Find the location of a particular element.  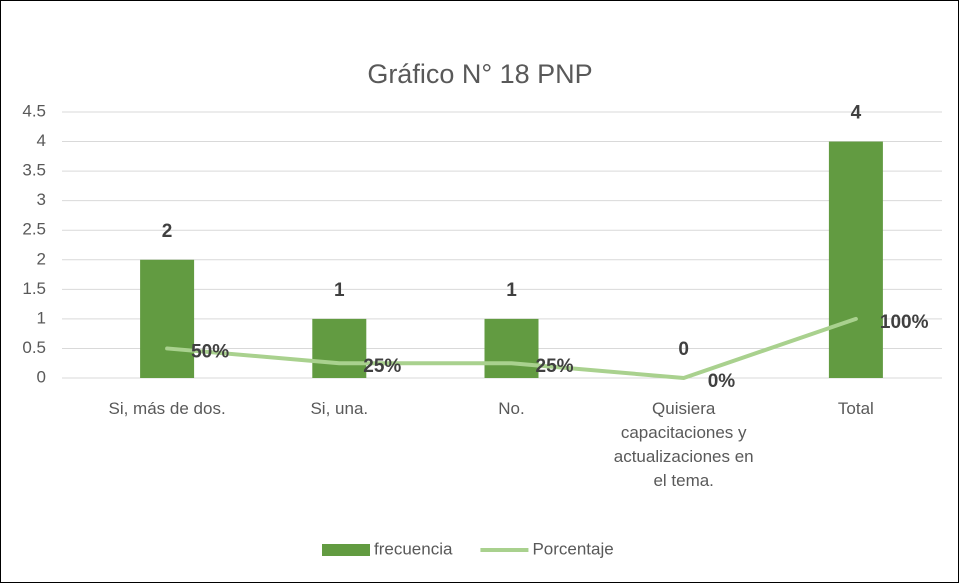

line is located at coordinates (511, 348).